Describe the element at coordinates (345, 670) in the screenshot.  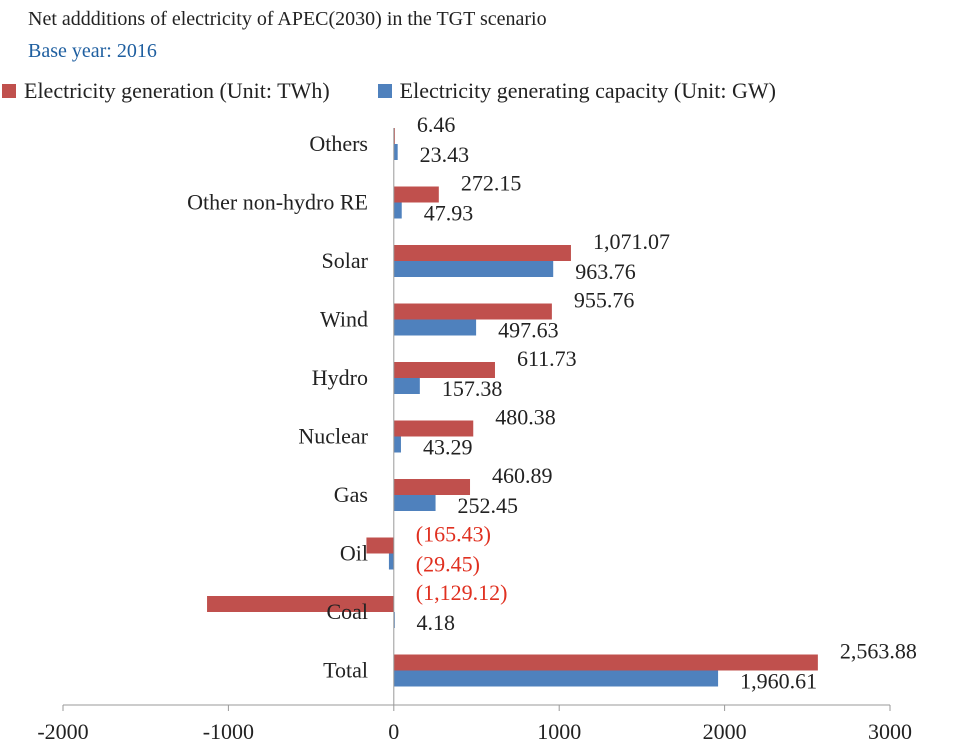
I see `category-label-total: Total` at that location.